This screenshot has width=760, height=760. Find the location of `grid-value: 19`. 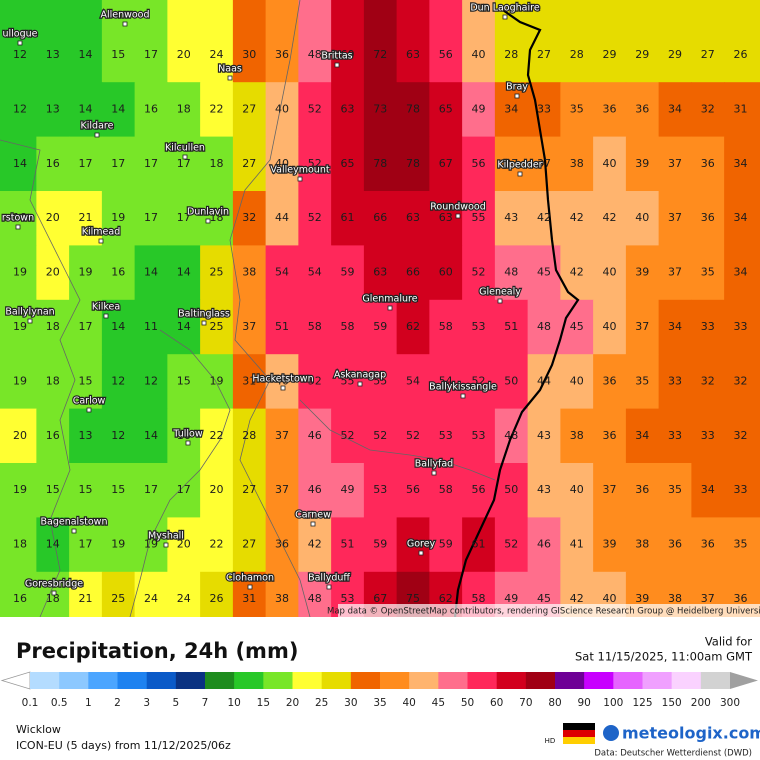

grid-value: 19 is located at coordinates (20, 380).